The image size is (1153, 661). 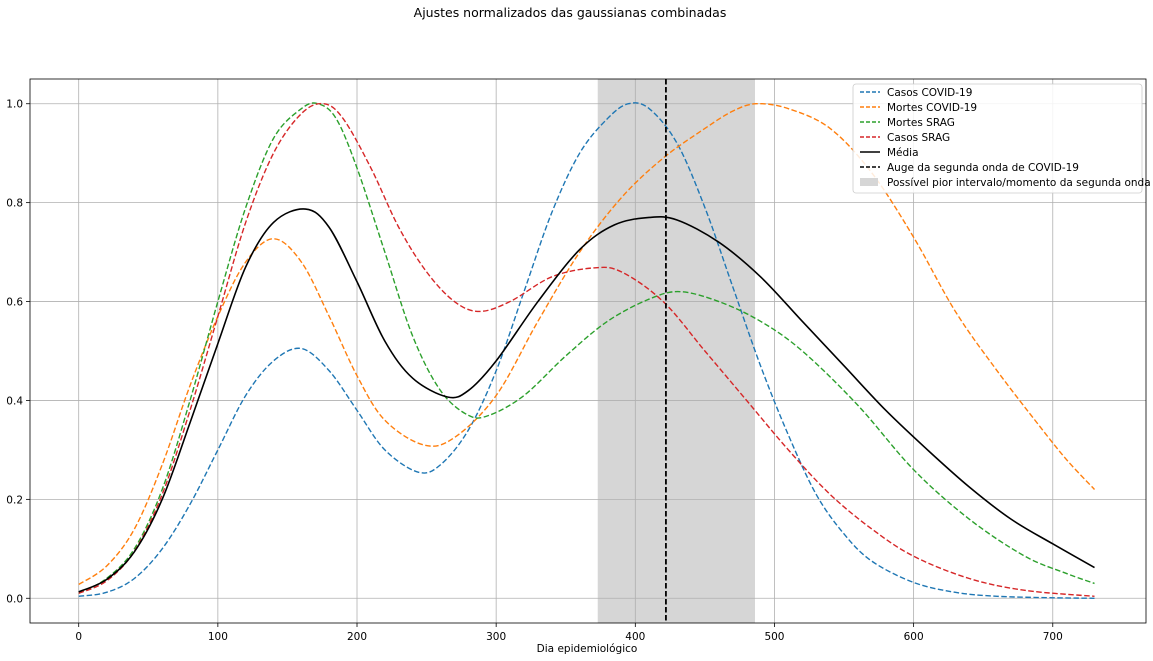 I want to click on legend-box, so click(x=997, y=138).